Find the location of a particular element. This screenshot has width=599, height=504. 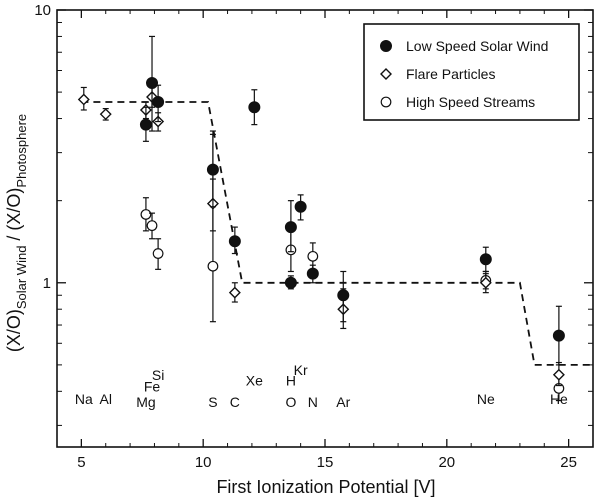

element-label: N is located at coordinates (313, 402).